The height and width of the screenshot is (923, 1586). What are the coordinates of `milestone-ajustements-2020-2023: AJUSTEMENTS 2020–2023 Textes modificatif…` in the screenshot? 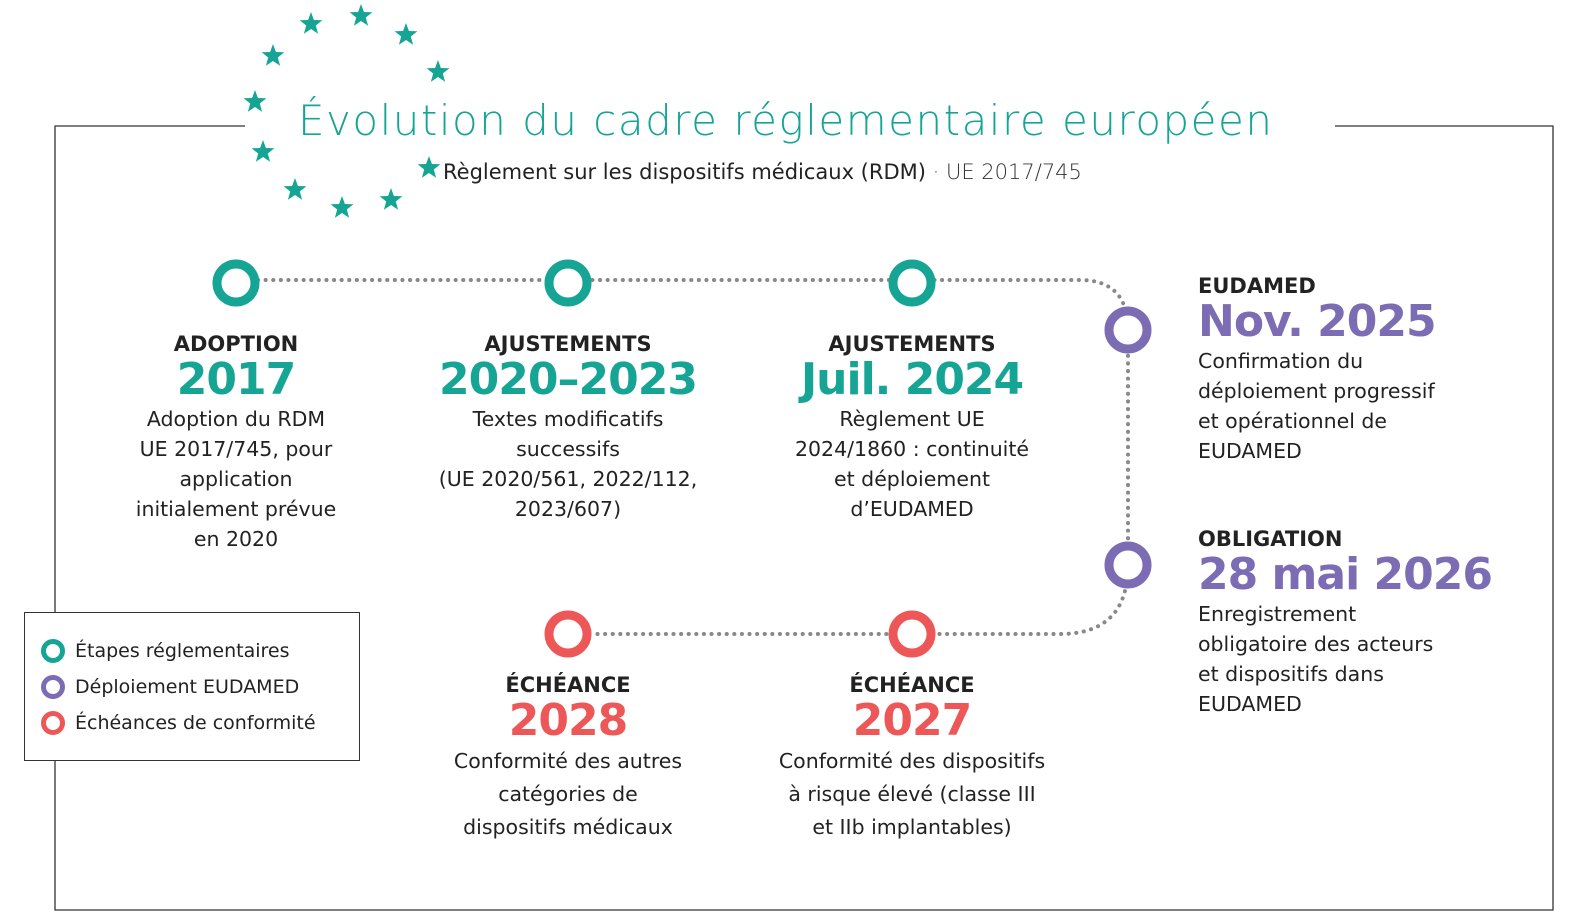 It's located at (568, 428).